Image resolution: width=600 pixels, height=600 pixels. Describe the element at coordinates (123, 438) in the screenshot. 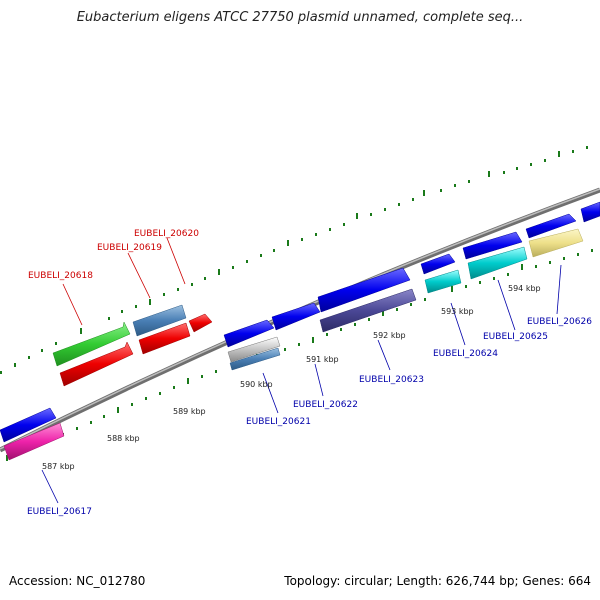

I see `scale-label: 588 kbp` at that location.